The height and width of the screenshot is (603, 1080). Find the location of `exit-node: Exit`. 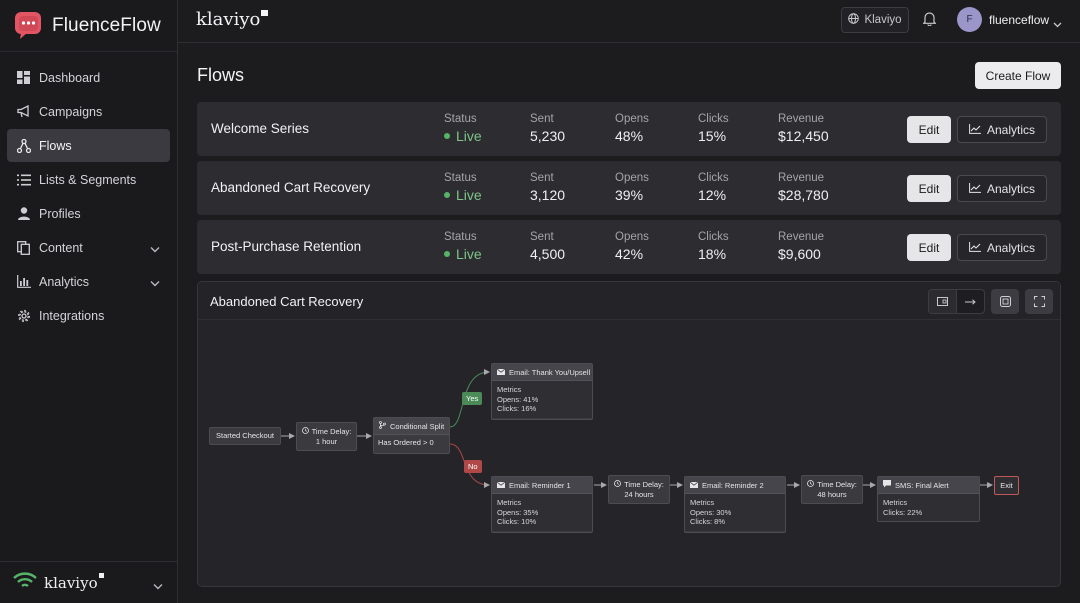

exit-node: Exit is located at coordinates (1006, 485).